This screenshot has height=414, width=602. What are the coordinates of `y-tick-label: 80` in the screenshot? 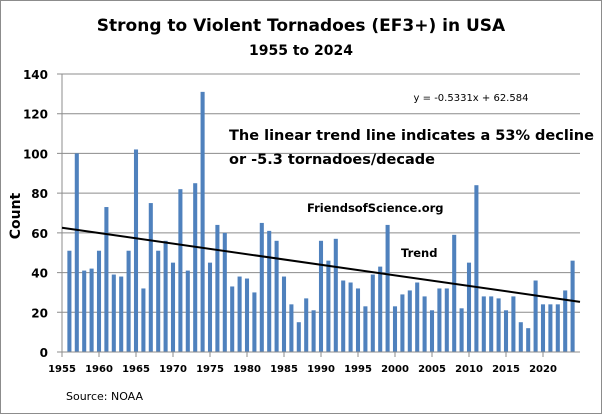 It's located at (39, 194).